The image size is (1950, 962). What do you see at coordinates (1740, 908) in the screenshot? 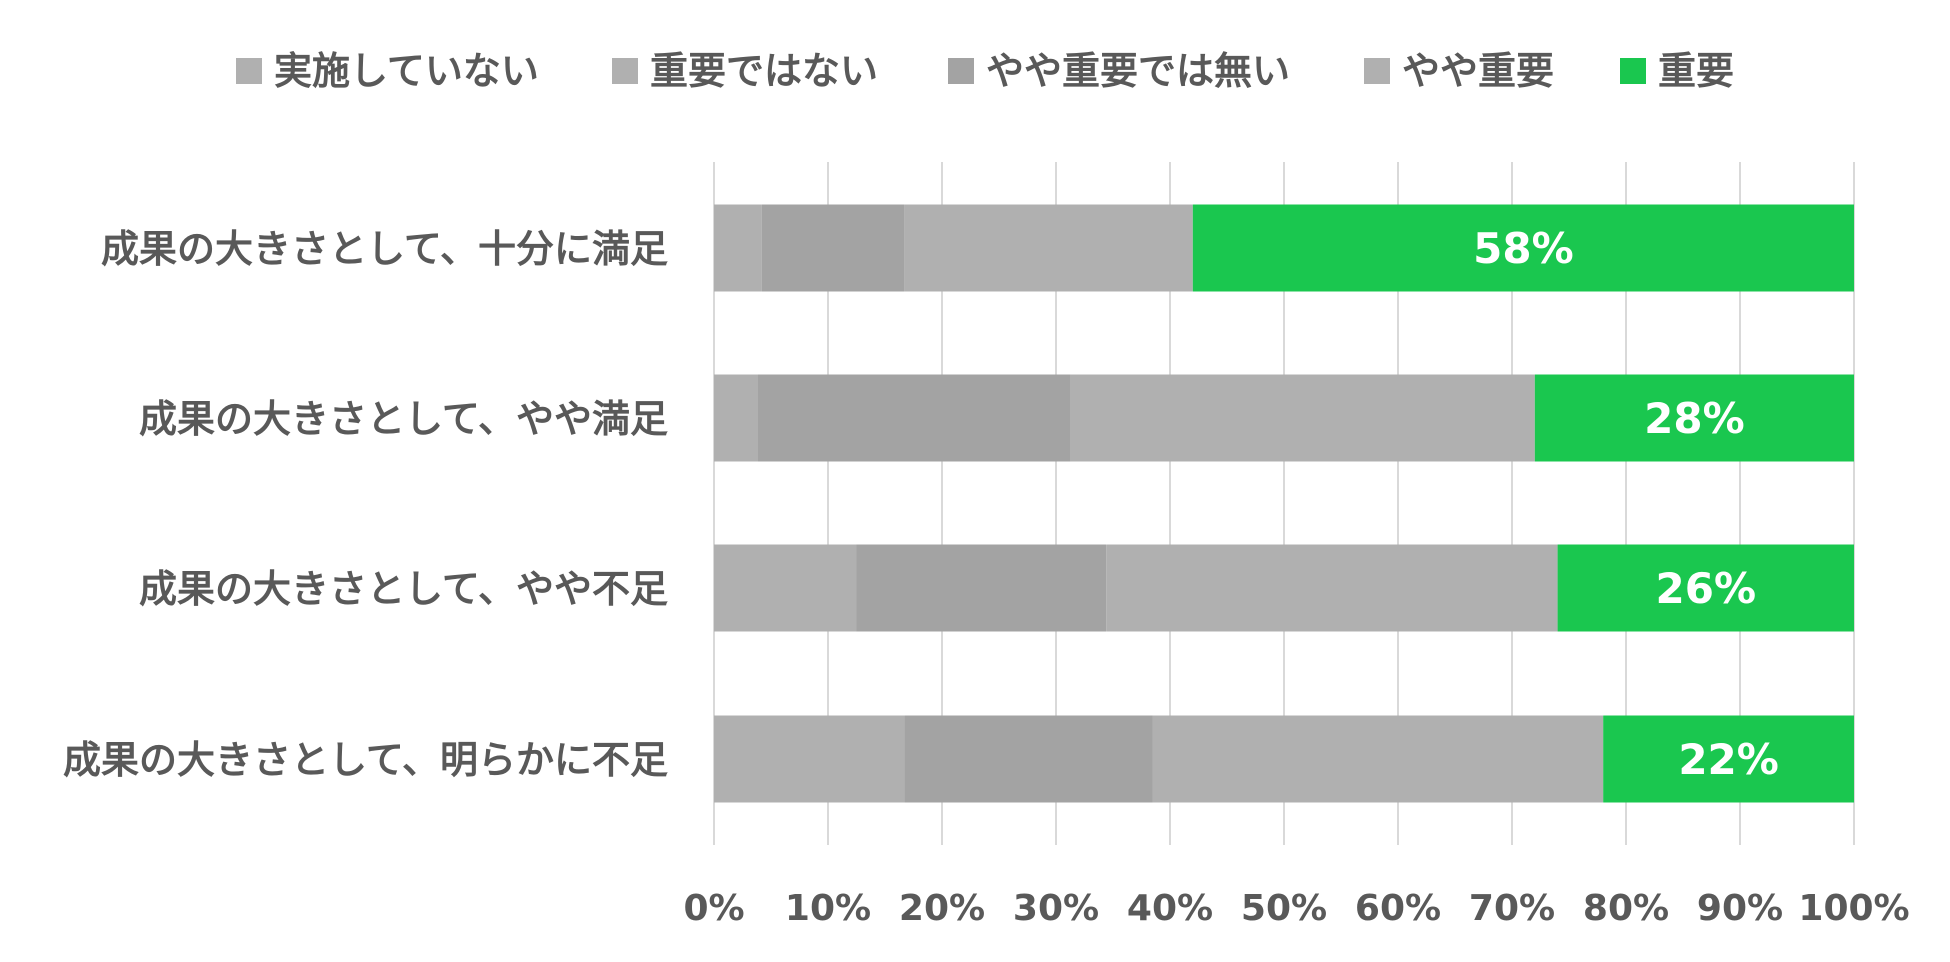
I see `x-tick-label: 90%` at bounding box center [1740, 908].